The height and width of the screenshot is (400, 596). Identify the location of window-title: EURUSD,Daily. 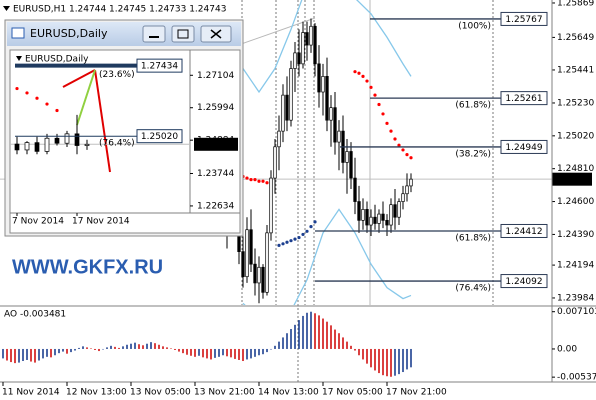
(69, 33).